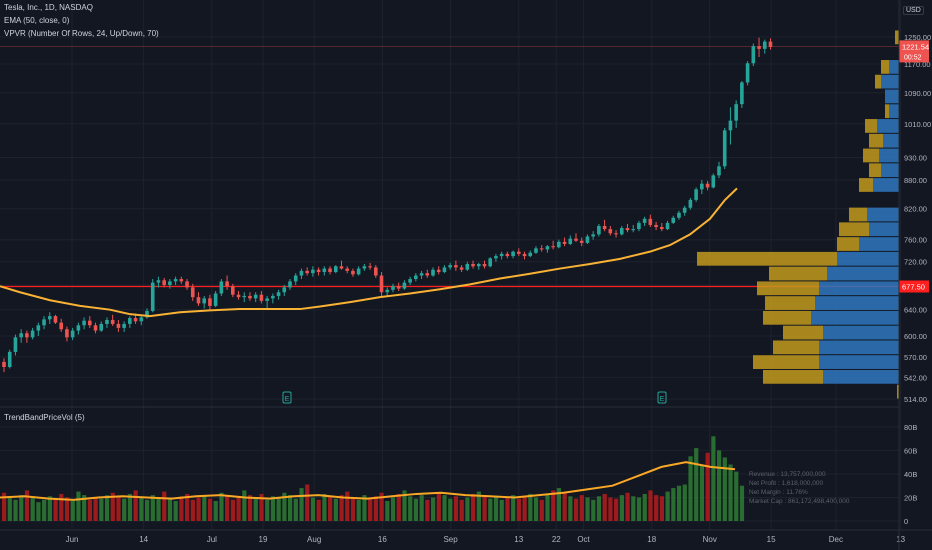  Describe the element at coordinates (710, 539) in the screenshot. I see `time-tick-label: Nov` at that location.